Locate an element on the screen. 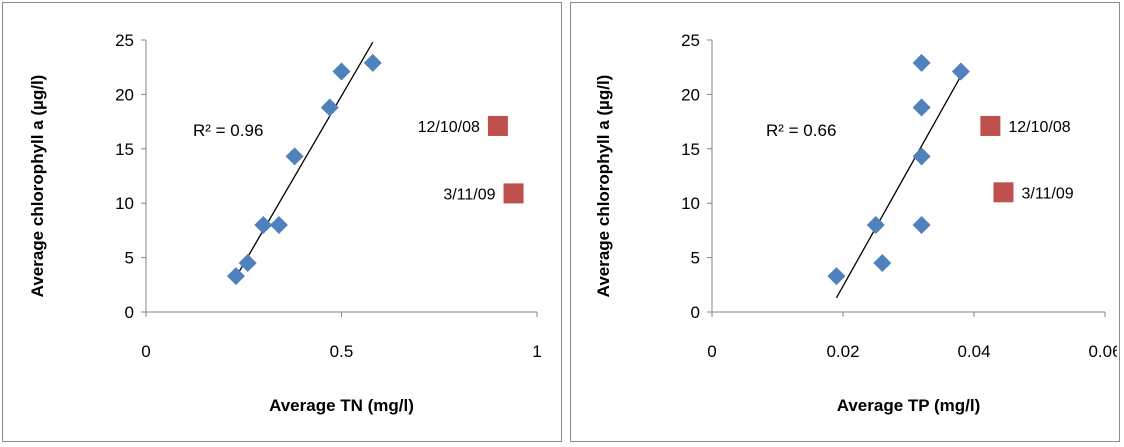 The width and height of the screenshot is (1124, 447). tp-y-tick-label: 10 is located at coordinates (690, 203).